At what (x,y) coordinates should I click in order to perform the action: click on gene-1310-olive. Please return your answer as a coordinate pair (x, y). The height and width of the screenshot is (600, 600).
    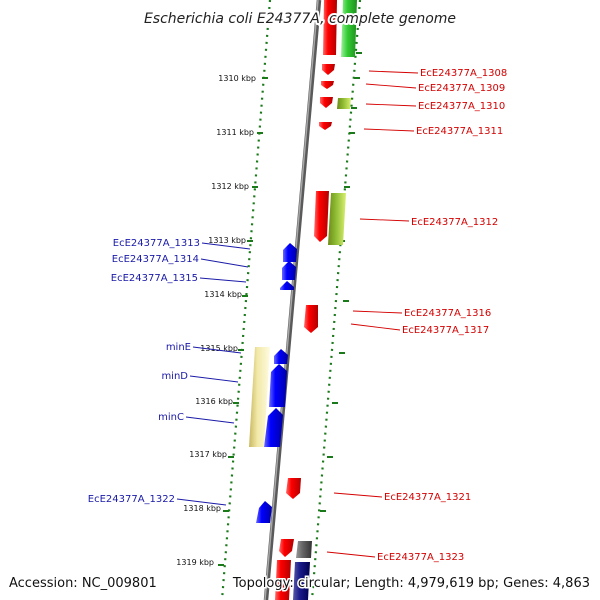
    Looking at the image, I should click on (344, 103).